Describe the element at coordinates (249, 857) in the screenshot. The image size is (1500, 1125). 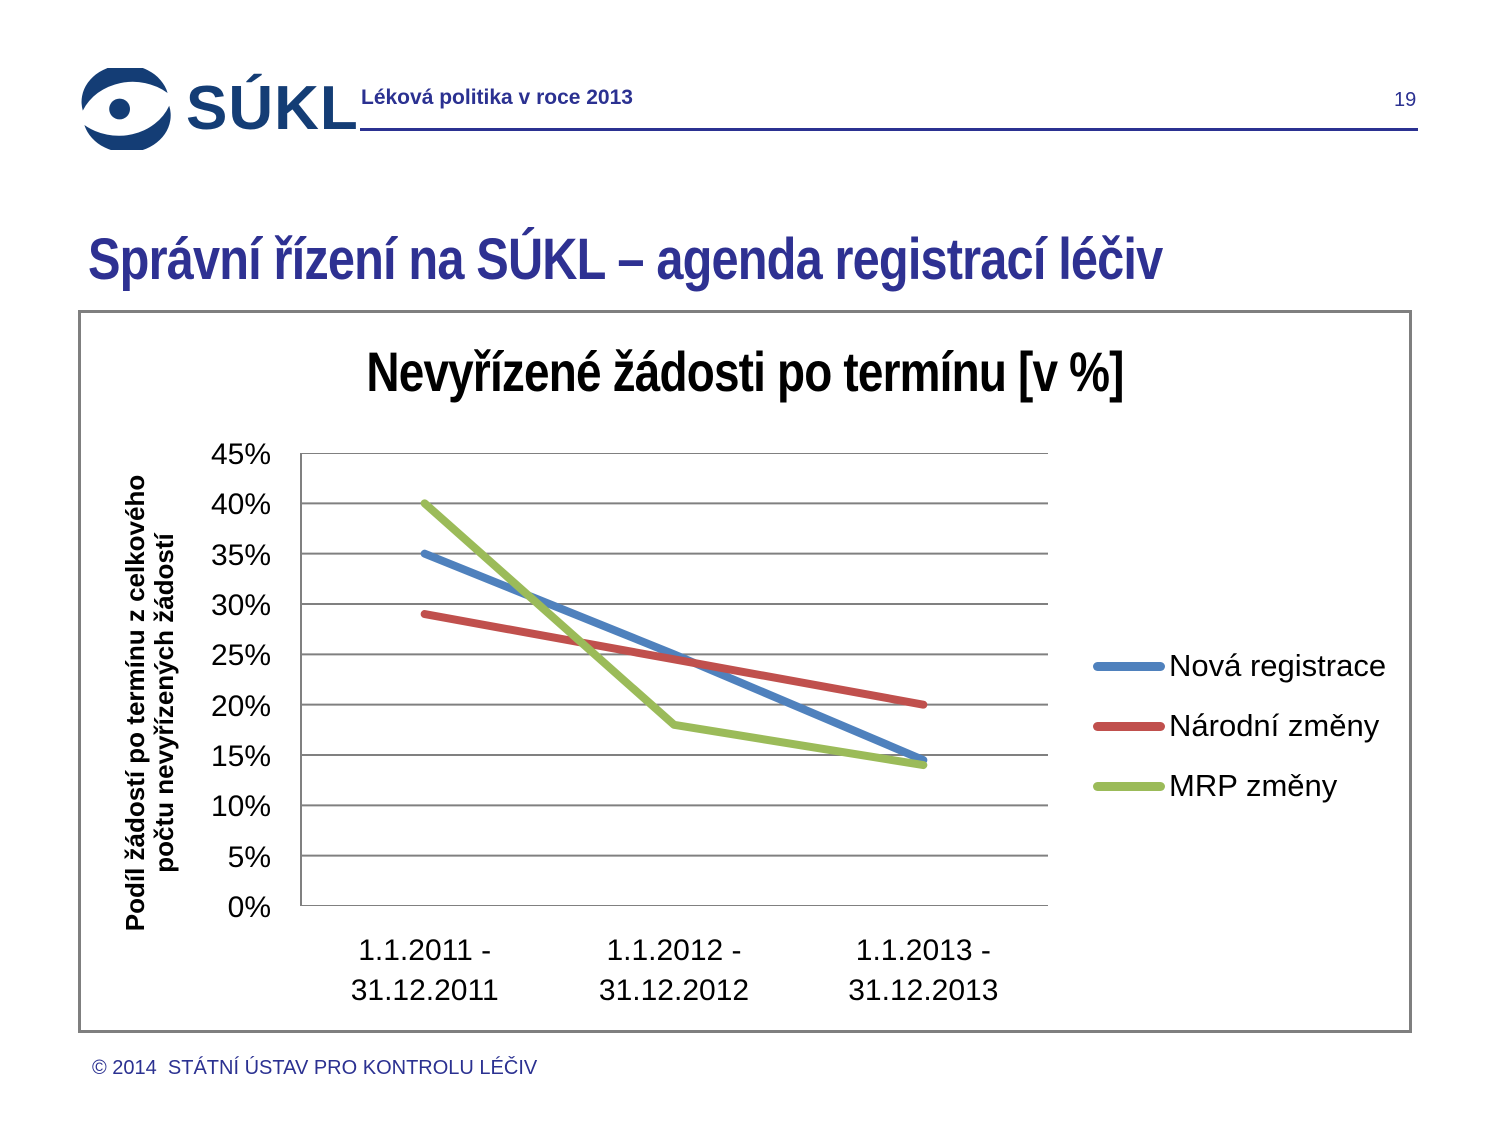
I see `y-axis-tick: 5%` at that location.